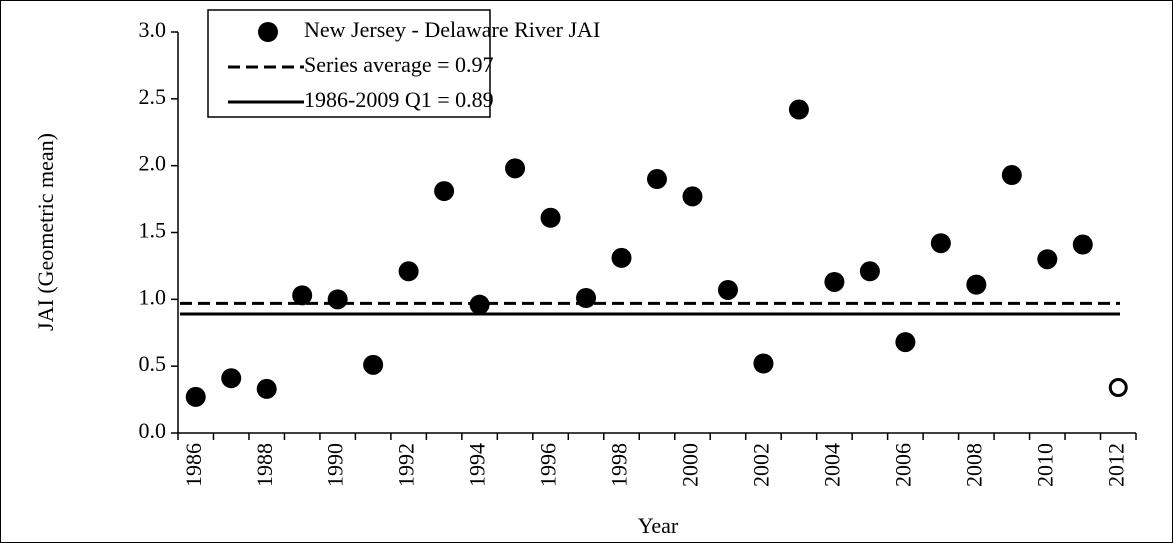 This screenshot has width=1173, height=543. Describe the element at coordinates (399, 64) in the screenshot. I see `legend-label: Series average = 0.97` at that location.